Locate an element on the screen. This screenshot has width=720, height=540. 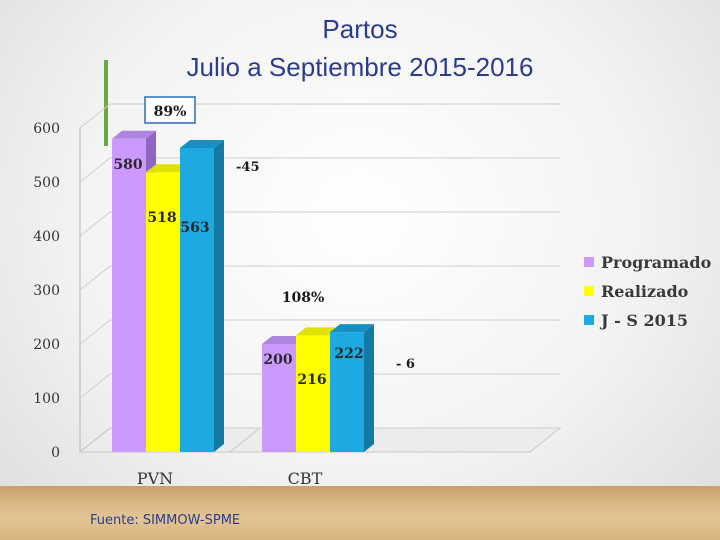
legend-item: Programado is located at coordinates (647, 262).